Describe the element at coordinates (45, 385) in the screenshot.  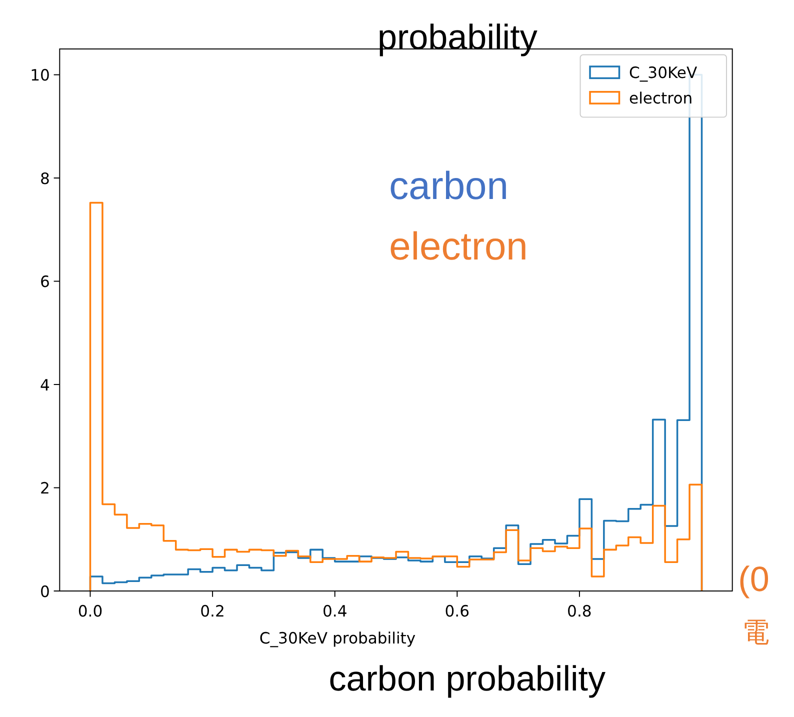
I see `y-tick-label: 4` at that location.